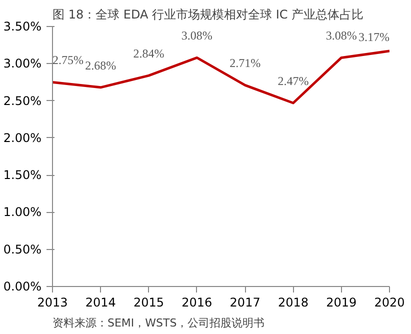 This screenshot has width=411, height=334. Describe the element at coordinates (245, 63) in the screenshot. I see `data-label: 2.71%` at that location.